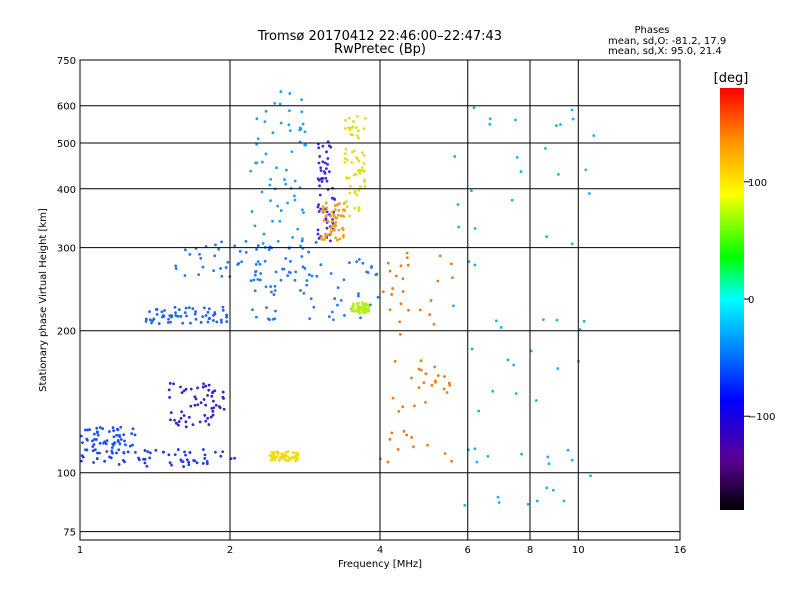 Image resolution: width=800 pixels, height=600 pixels. I want to click on x-tick-label: 6, so click(468, 550).